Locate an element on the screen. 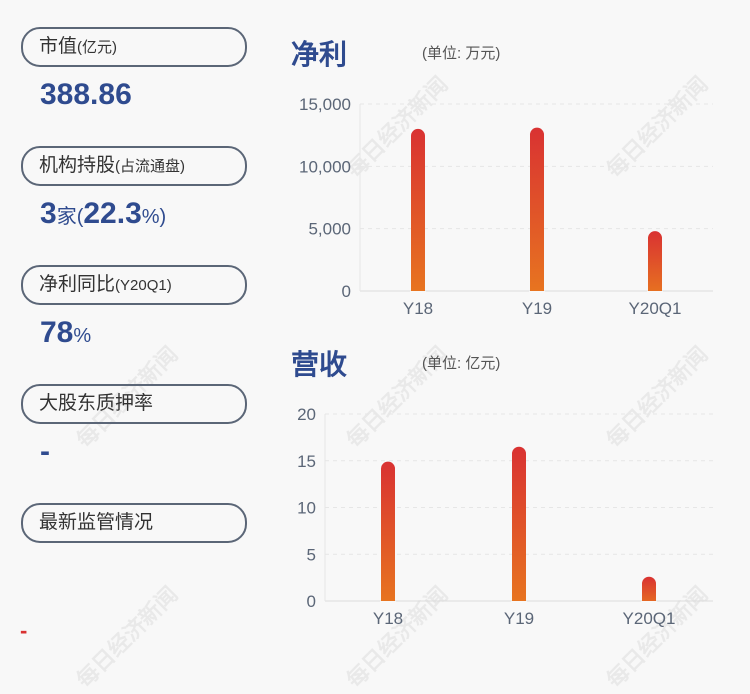  pledge-ratio-label: 大股东质押率 is located at coordinates (134, 404).